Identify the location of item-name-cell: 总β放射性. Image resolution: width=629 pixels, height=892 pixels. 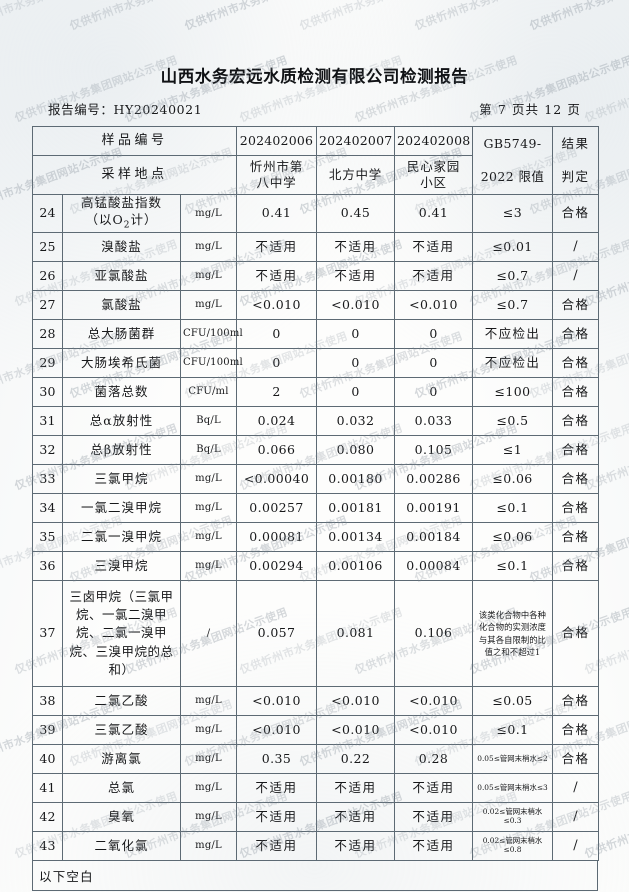
(121, 450).